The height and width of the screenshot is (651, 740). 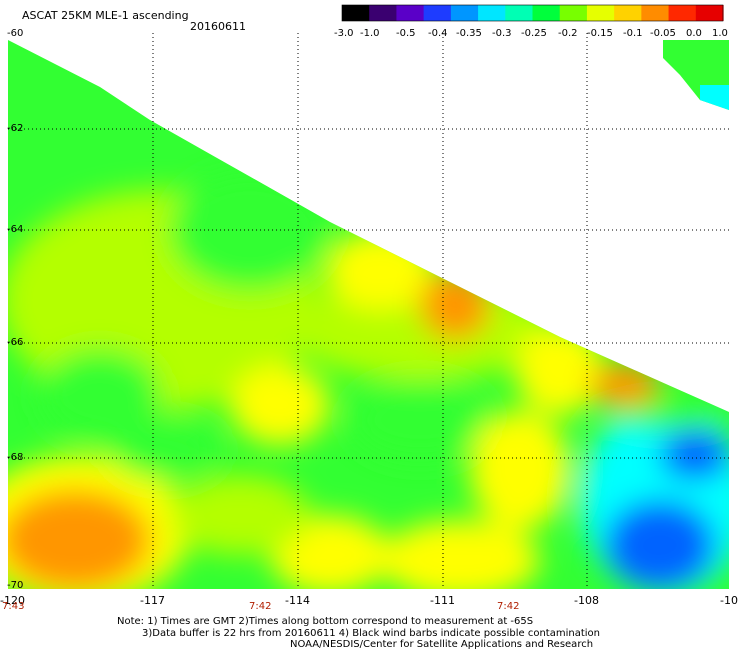 I want to click on lat-label-70: -70, so click(x=15, y=585).